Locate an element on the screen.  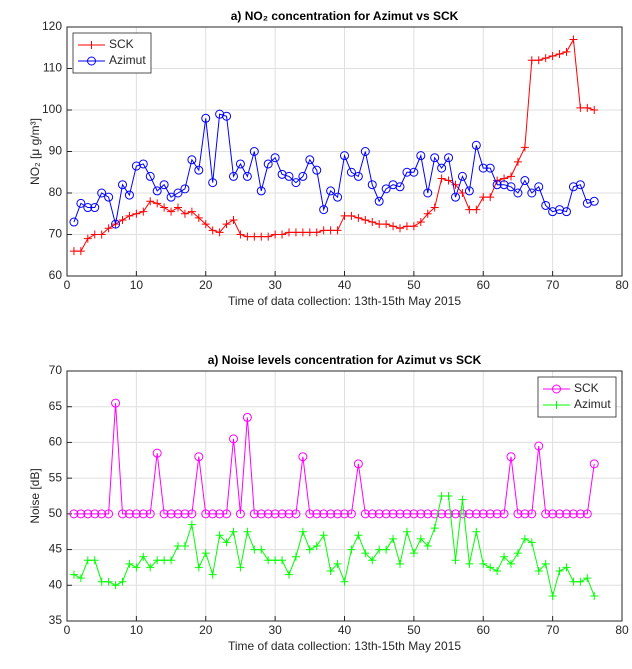
y-tick-label: 80 is located at coordinates (56, 192).